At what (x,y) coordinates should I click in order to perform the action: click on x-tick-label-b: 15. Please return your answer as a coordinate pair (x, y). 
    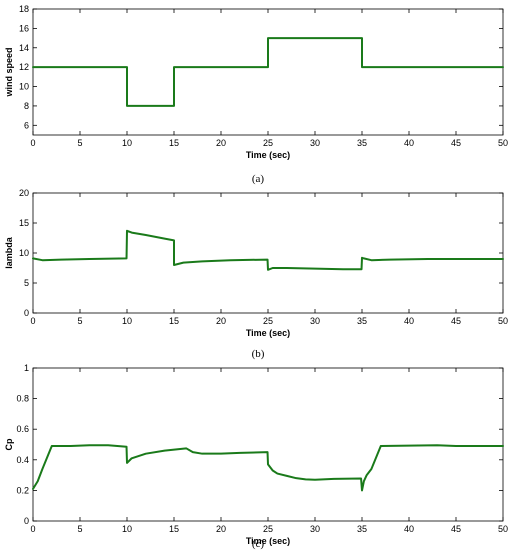
    Looking at the image, I should click on (174, 321).